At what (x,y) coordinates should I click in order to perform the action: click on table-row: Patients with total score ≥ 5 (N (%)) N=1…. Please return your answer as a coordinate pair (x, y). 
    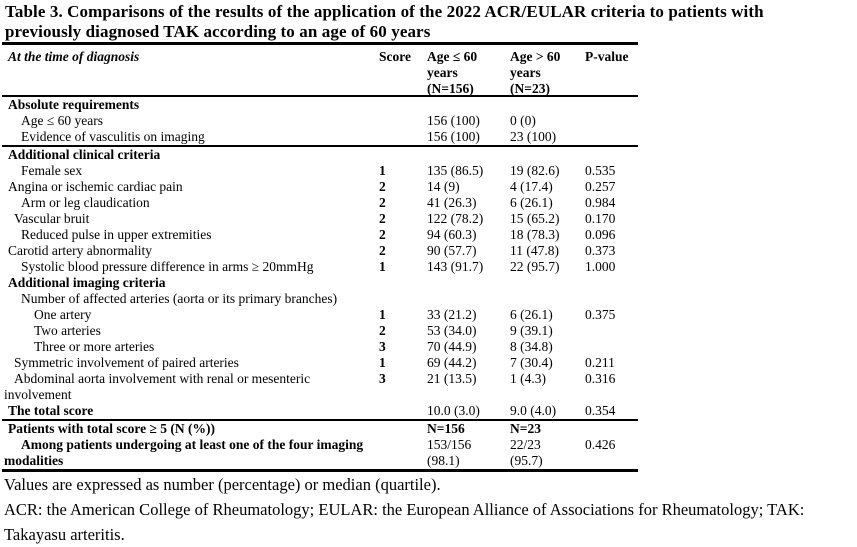
    Looking at the image, I should click on (320, 429).